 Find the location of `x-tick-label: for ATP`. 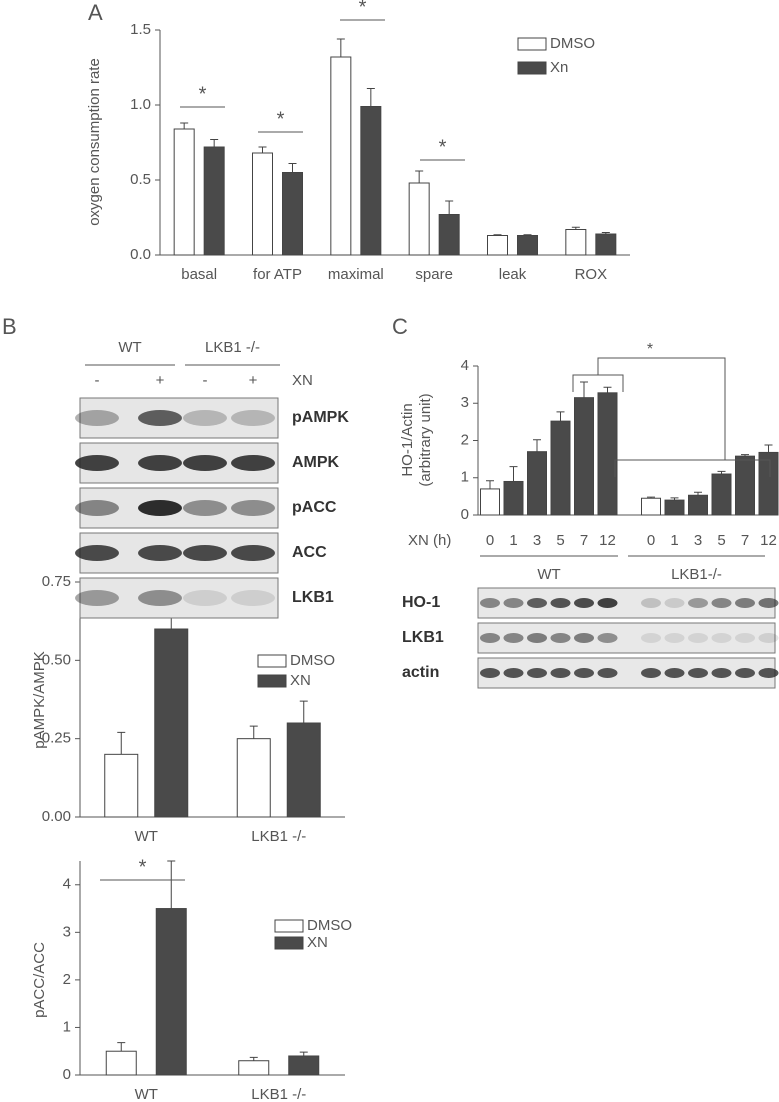

x-tick-label: for ATP is located at coordinates (277, 274).